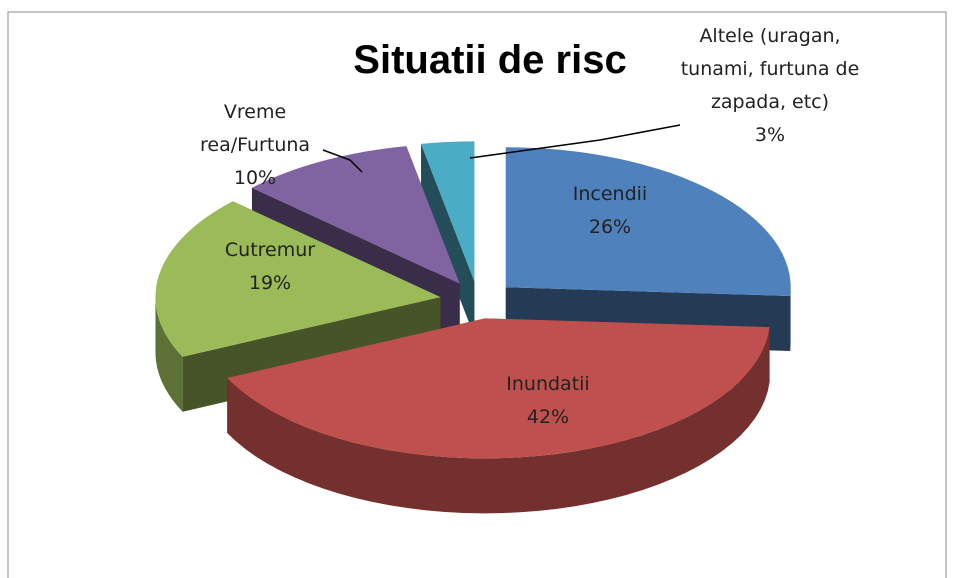 The width and height of the screenshot is (957, 578). What do you see at coordinates (610, 211) in the screenshot?
I see `data-label: Incendii 26%` at bounding box center [610, 211].